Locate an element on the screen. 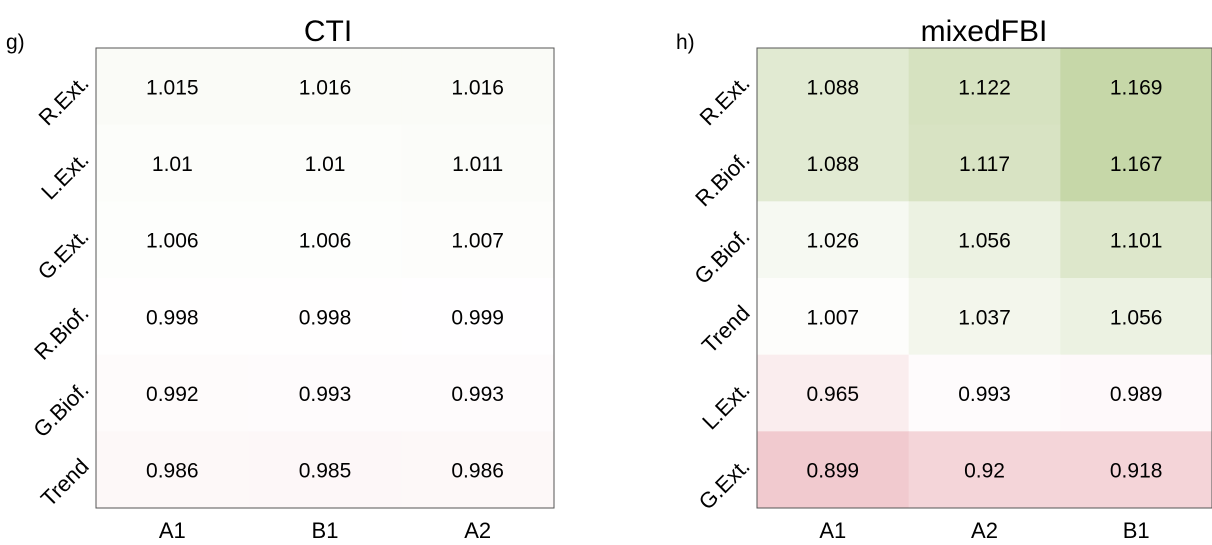 This screenshot has height=545, width=1212. cell-value-label: 0.989 is located at coordinates (1136, 394).